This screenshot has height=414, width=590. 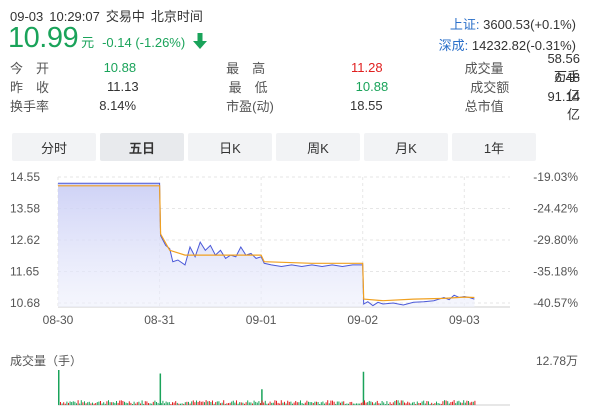 I want to click on quote-date: 09-03, so click(x=27, y=16).